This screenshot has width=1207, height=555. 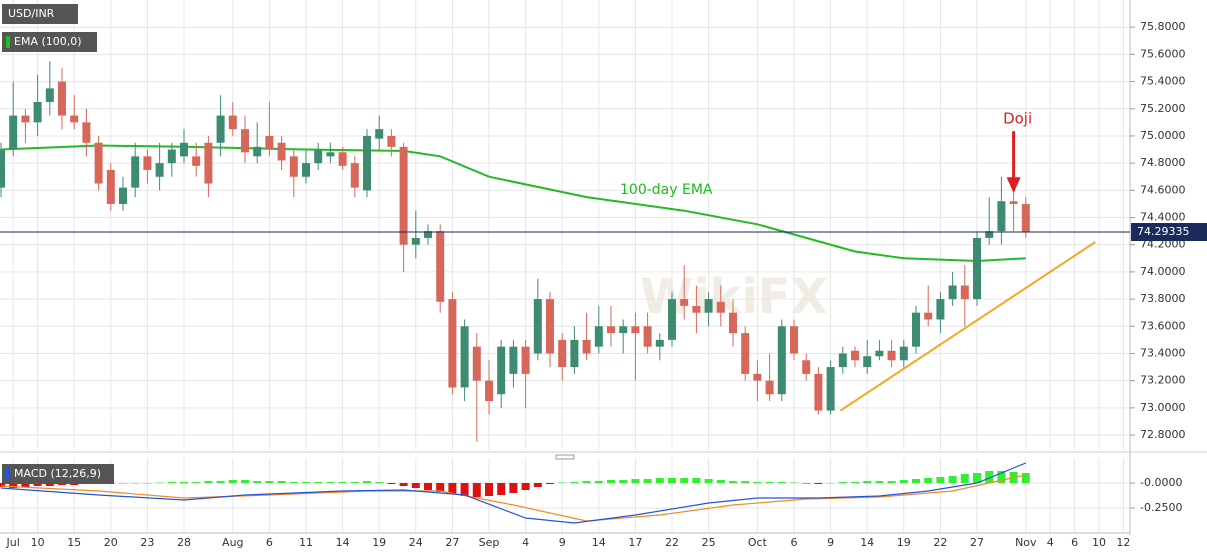 I want to click on x-tick-label: 4, so click(x=1050, y=542).